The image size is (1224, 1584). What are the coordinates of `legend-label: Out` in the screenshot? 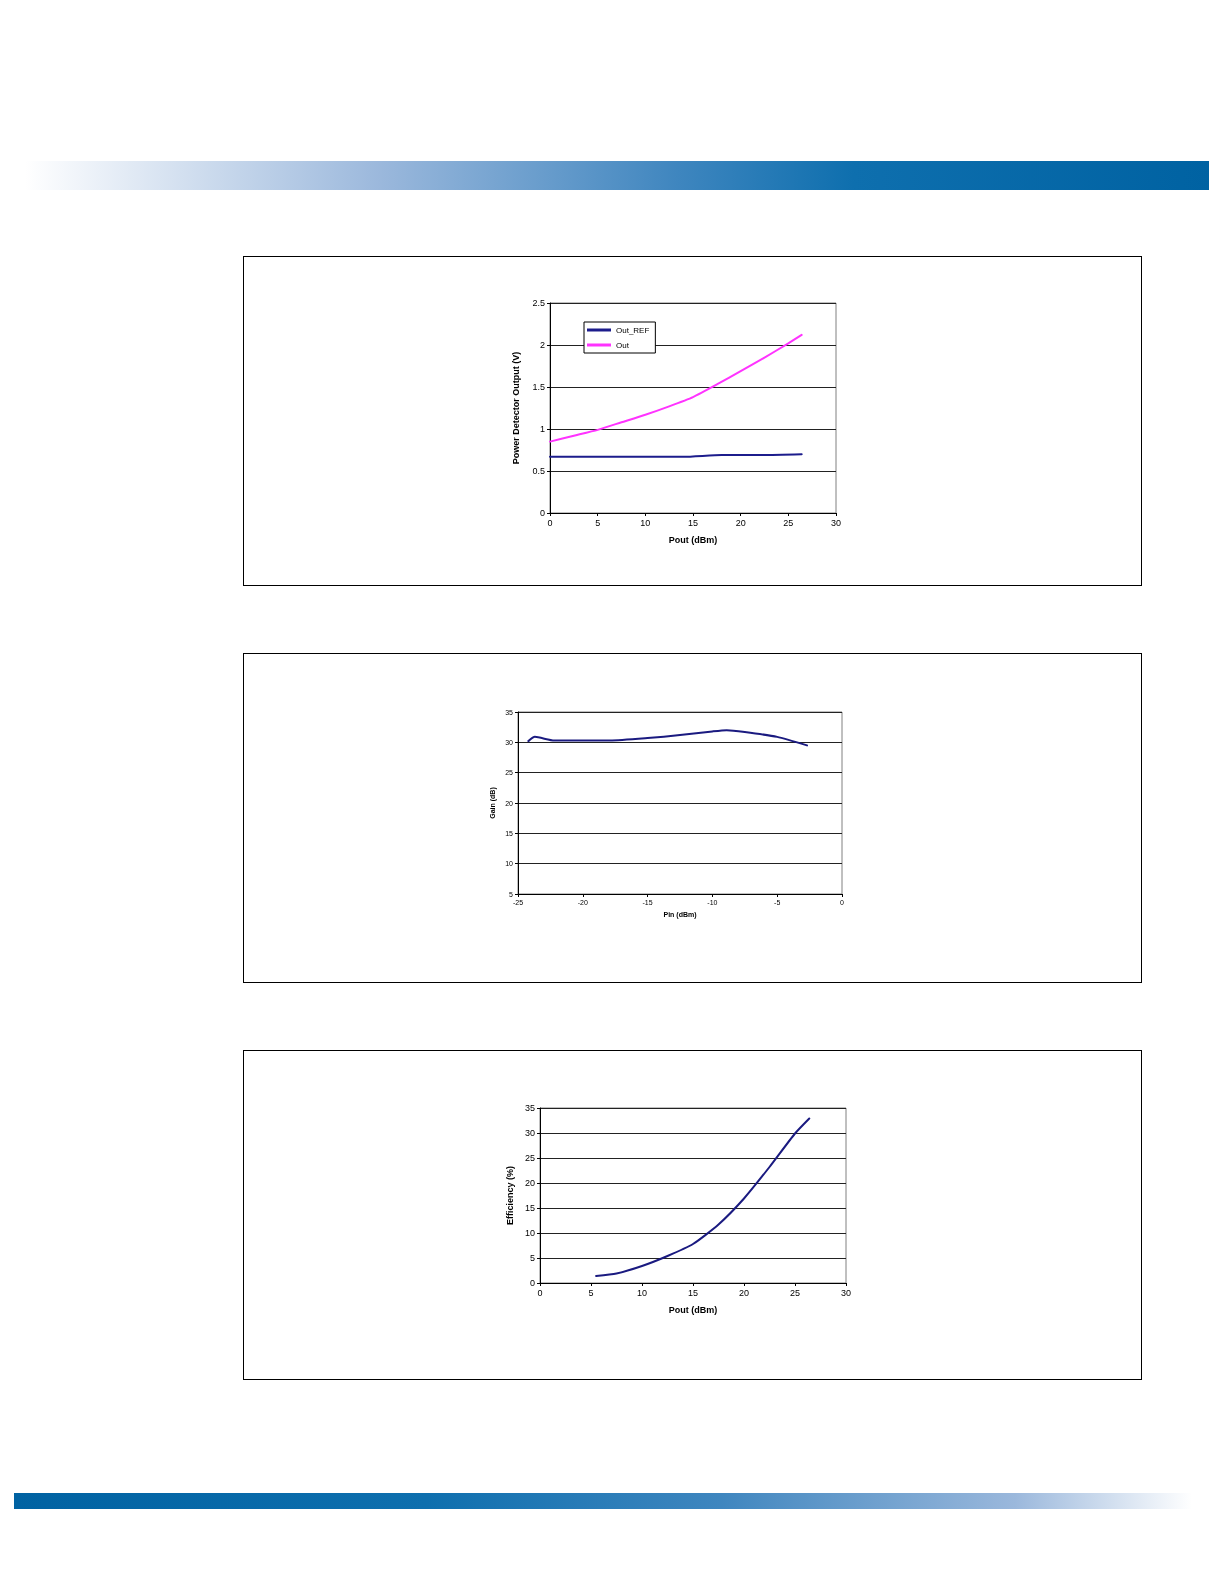 It's located at (623, 345).